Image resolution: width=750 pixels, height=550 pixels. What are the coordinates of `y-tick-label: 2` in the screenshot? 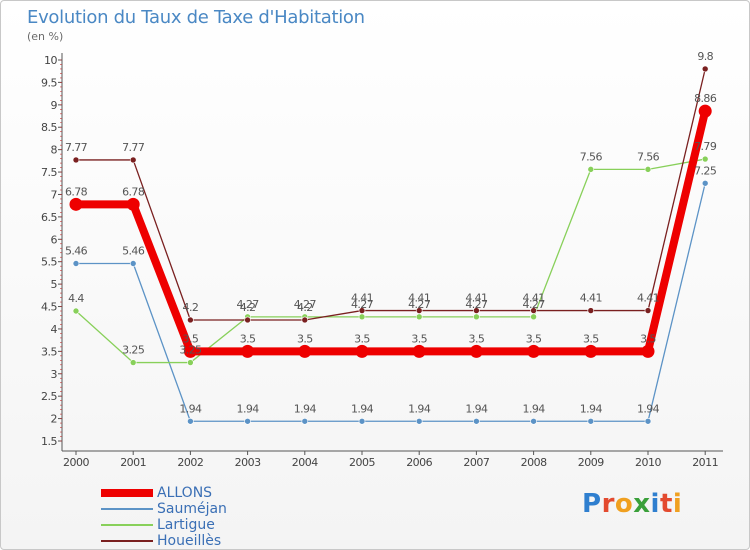 It's located at (54, 419).